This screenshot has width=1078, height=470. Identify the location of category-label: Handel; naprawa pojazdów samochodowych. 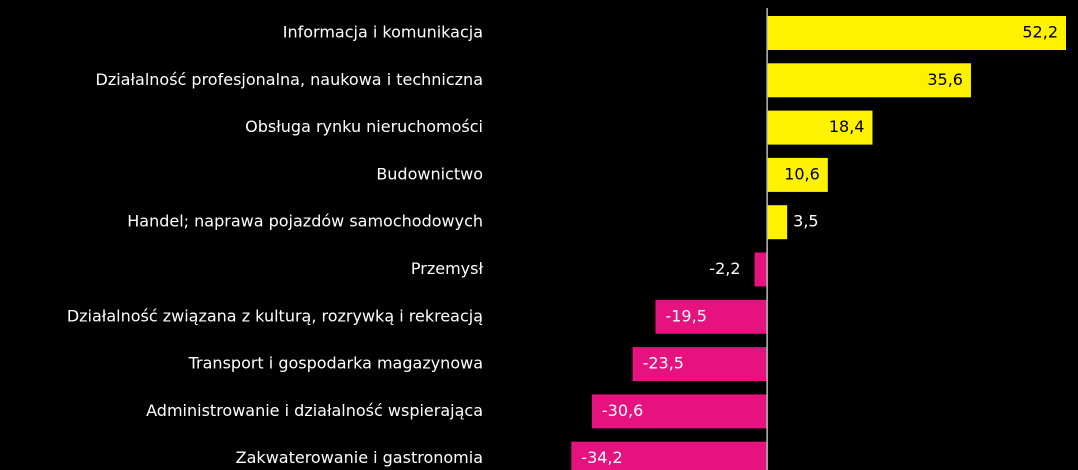
(305, 221).